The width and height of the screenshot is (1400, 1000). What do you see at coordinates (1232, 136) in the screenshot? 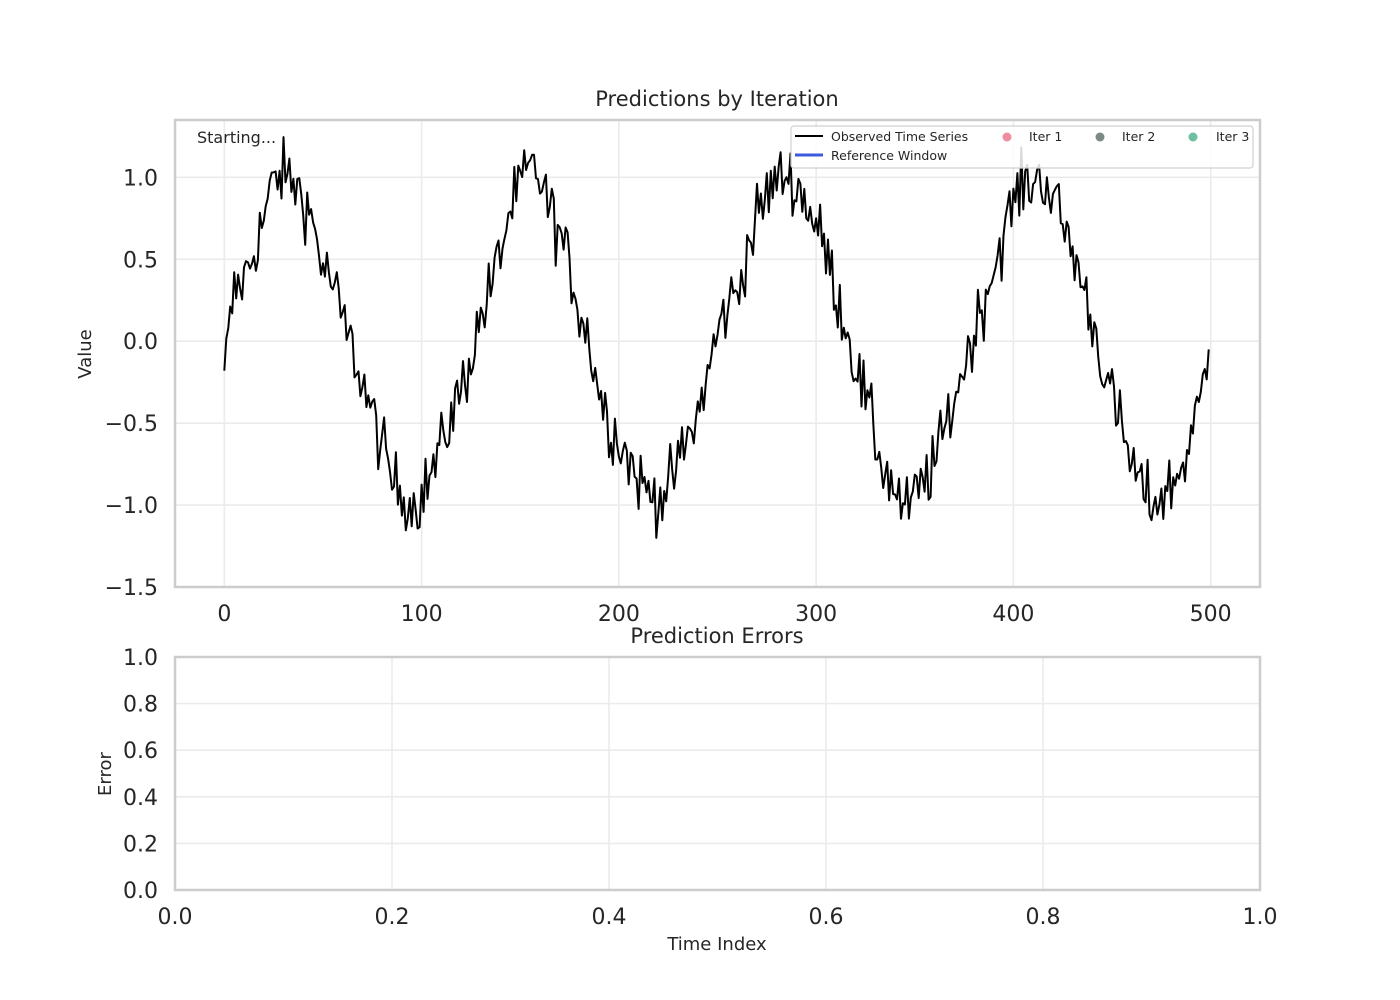
I see `legend-iter3-label: Iter 3` at bounding box center [1232, 136].